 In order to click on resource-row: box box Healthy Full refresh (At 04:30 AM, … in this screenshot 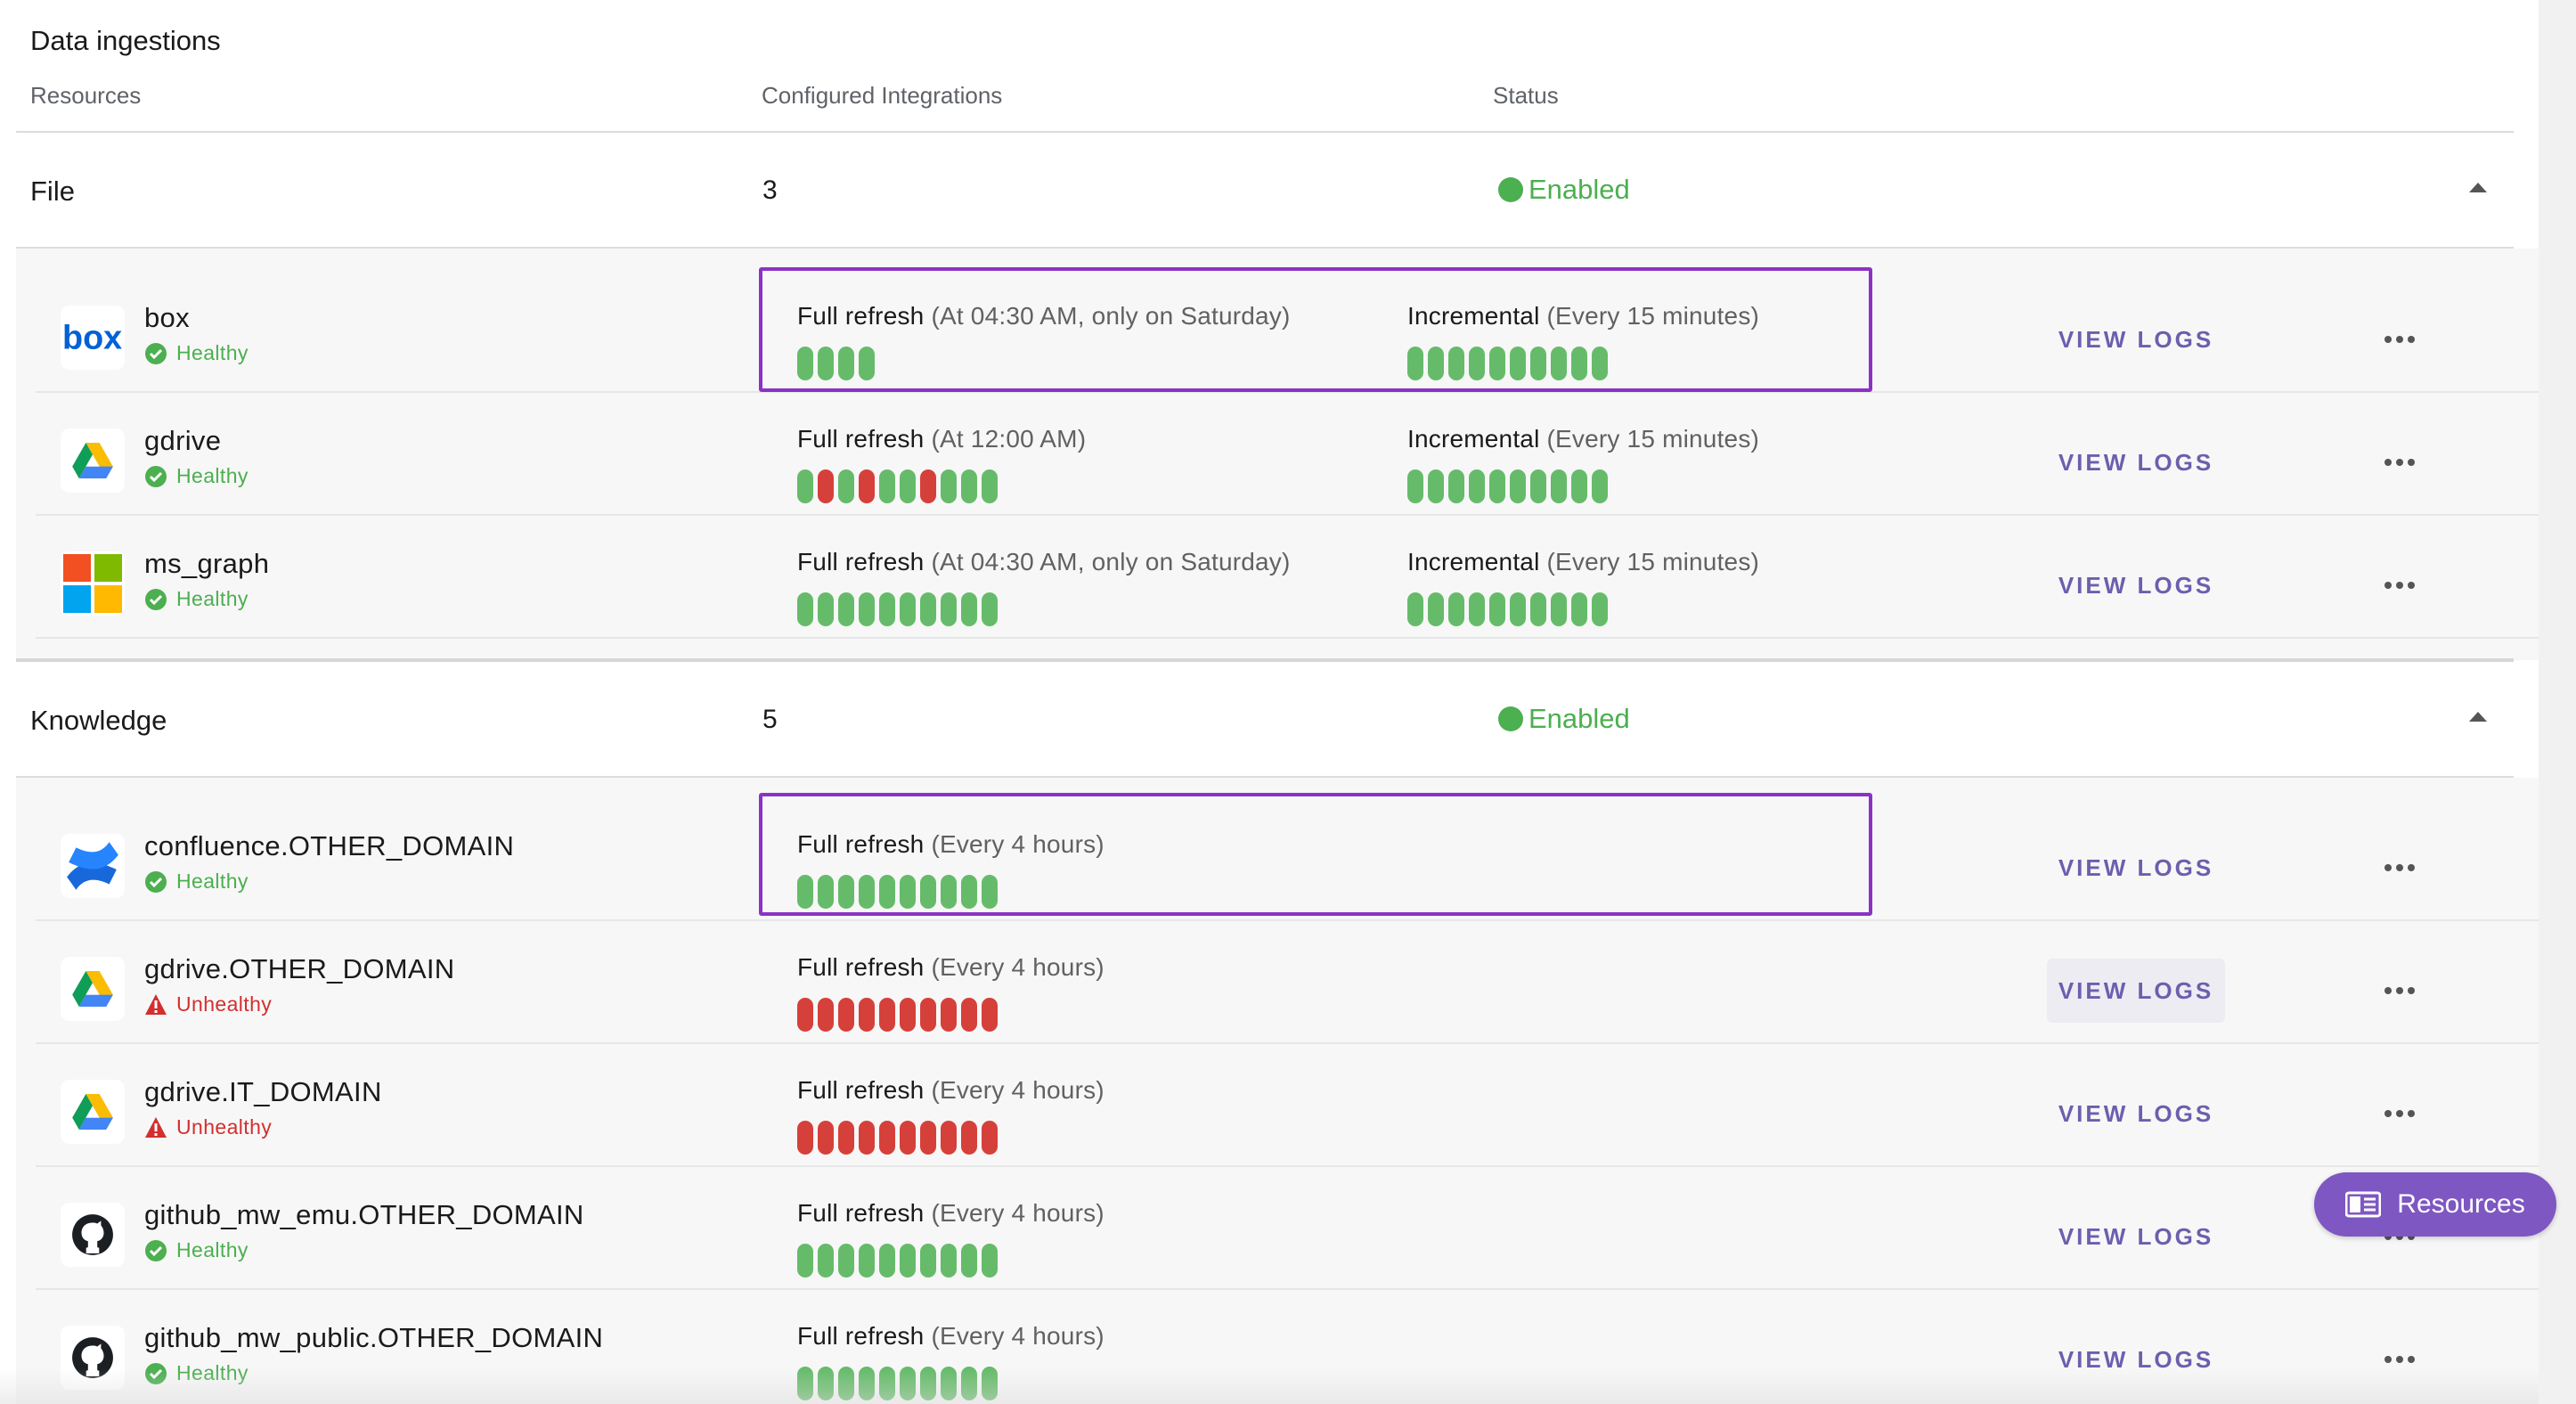, I will do `click(1287, 331)`.